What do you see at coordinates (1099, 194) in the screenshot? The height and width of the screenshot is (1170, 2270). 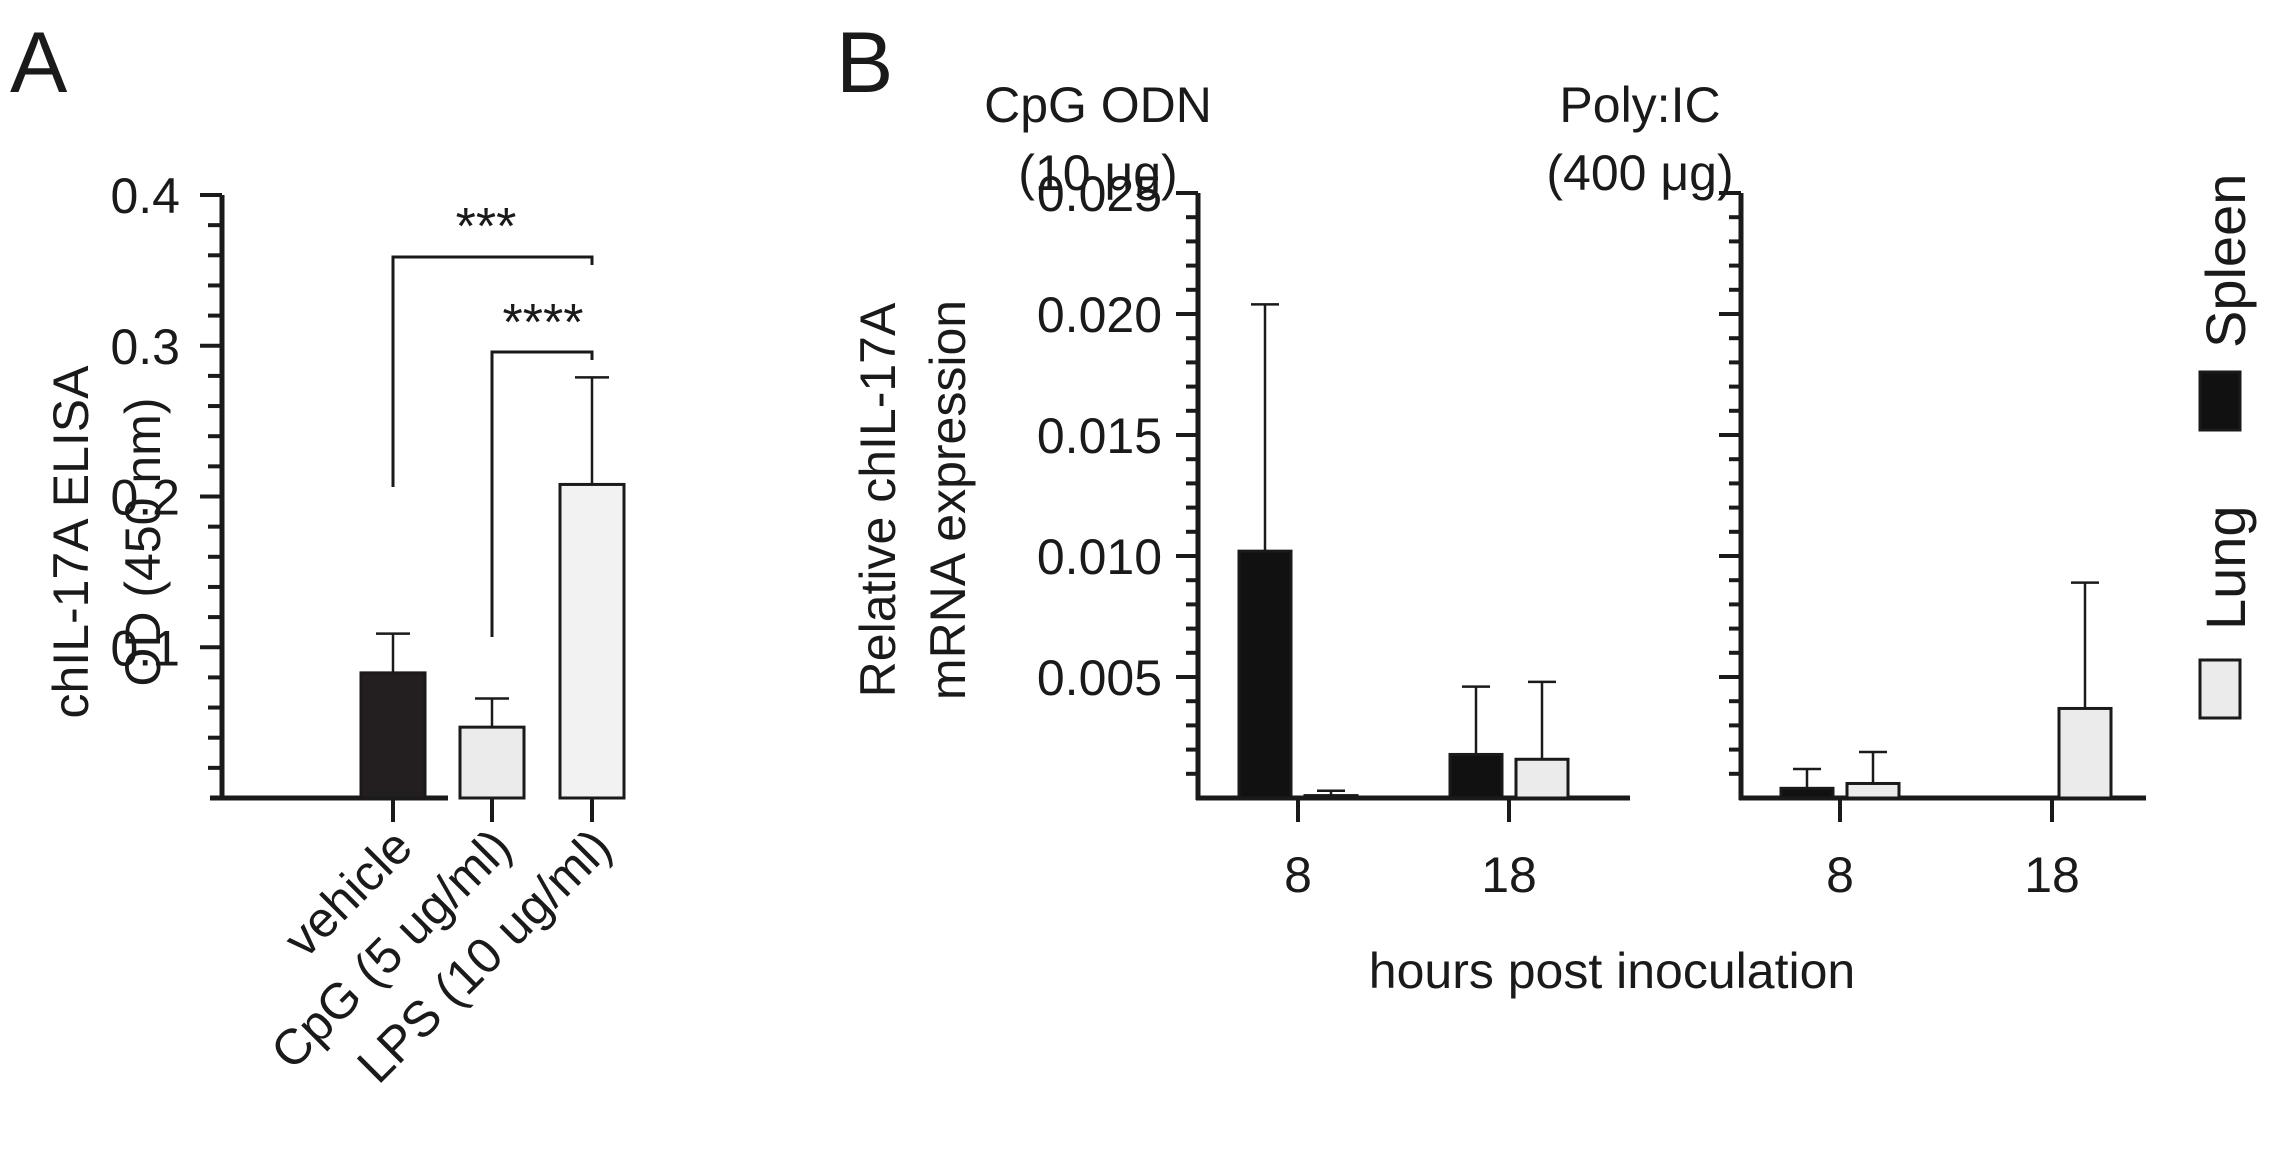 I see `y-tick-label: 0.025` at bounding box center [1099, 194].